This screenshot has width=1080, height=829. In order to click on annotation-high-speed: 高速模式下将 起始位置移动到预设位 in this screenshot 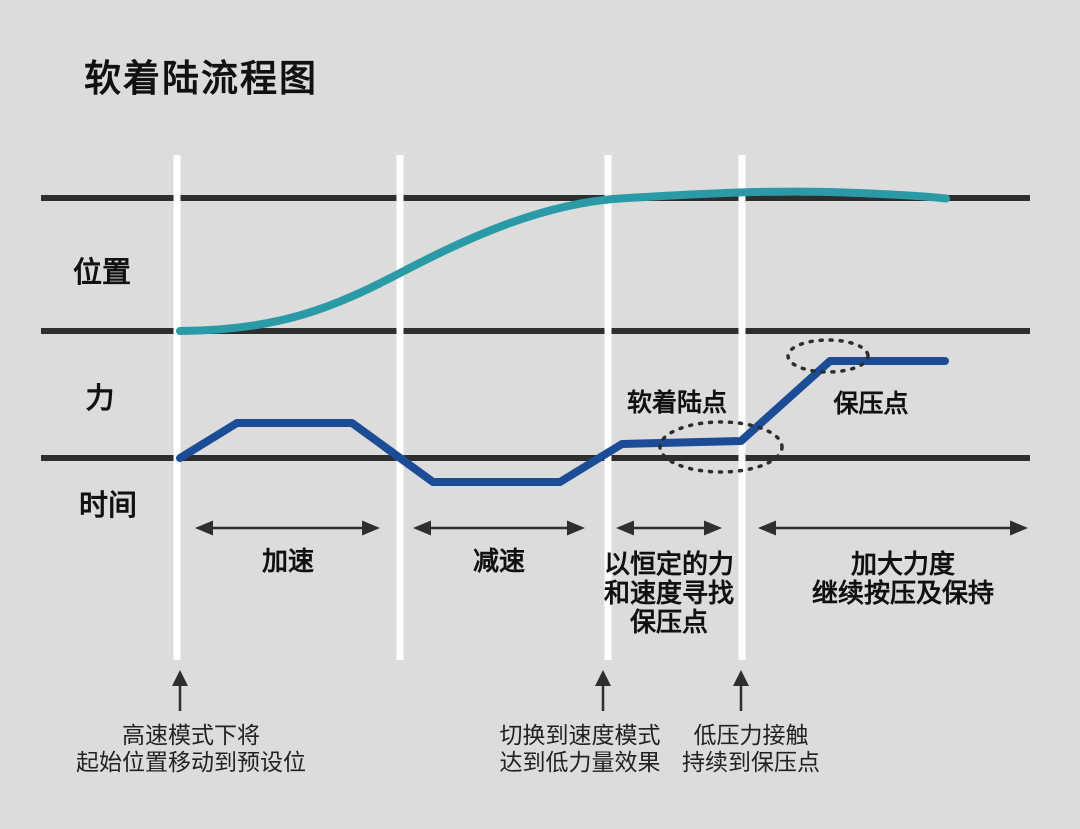, I will do `click(191, 749)`.